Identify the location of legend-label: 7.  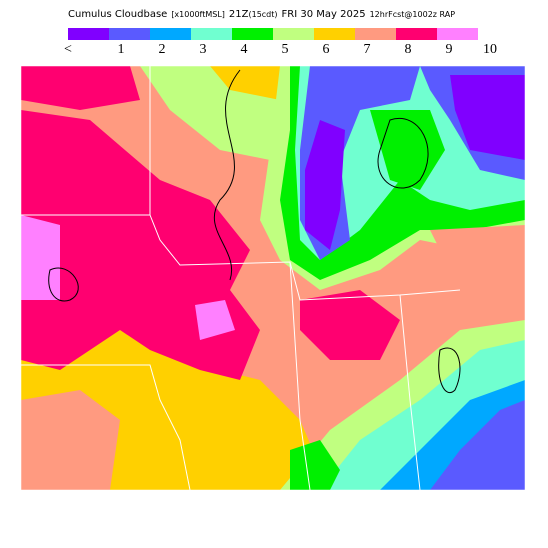
(367, 49).